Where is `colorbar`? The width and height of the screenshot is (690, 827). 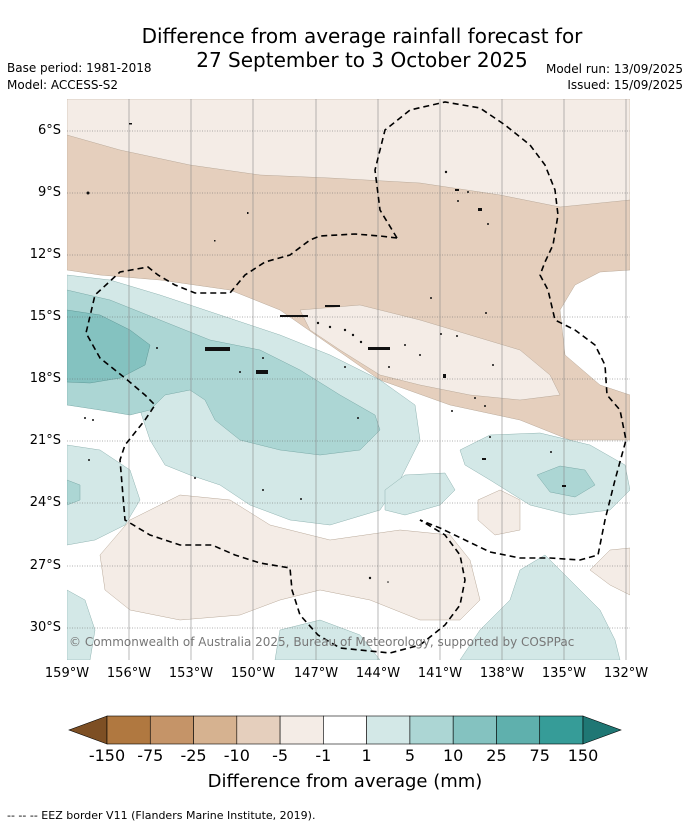
colorbar is located at coordinates (345, 730).